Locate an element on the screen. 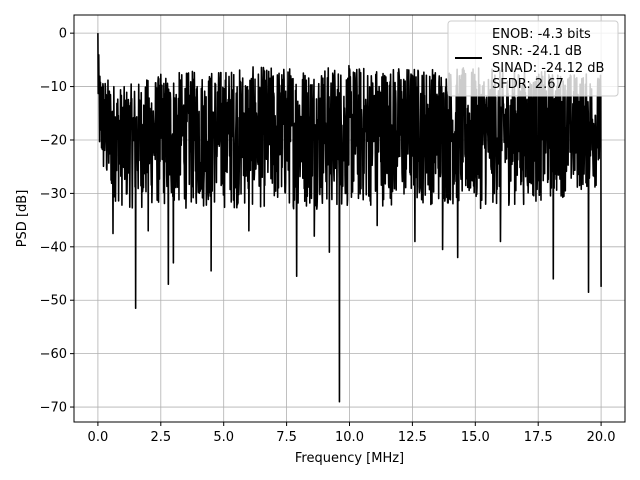 The width and height of the screenshot is (640, 480). legend-enob: ENOB: -4.3 bits is located at coordinates (541, 34).